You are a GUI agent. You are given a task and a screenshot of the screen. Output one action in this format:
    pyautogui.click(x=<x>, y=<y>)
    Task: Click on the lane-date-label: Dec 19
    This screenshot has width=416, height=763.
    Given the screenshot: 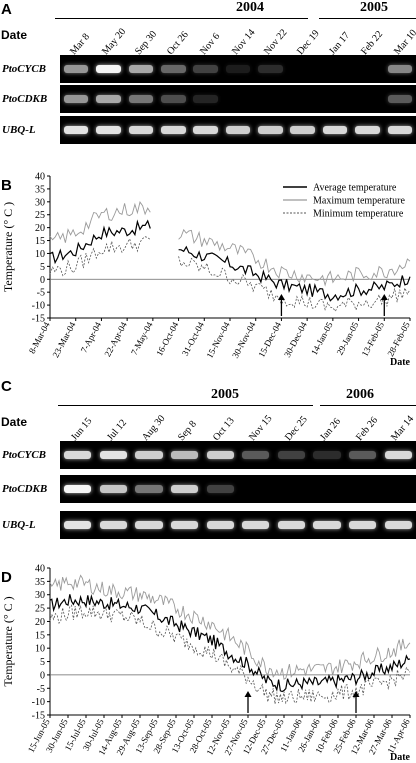 What is the action you would take?
    pyautogui.click(x=308, y=43)
    